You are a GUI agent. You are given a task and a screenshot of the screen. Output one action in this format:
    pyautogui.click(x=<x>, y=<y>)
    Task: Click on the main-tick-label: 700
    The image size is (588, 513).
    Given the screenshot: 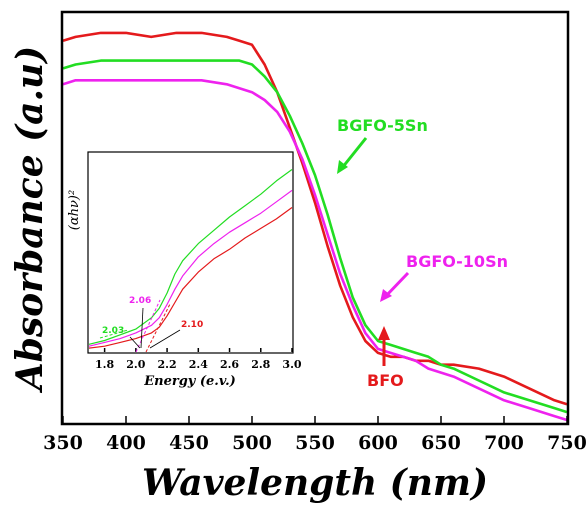 What is the action you would take?
    pyautogui.click(x=504, y=443)
    